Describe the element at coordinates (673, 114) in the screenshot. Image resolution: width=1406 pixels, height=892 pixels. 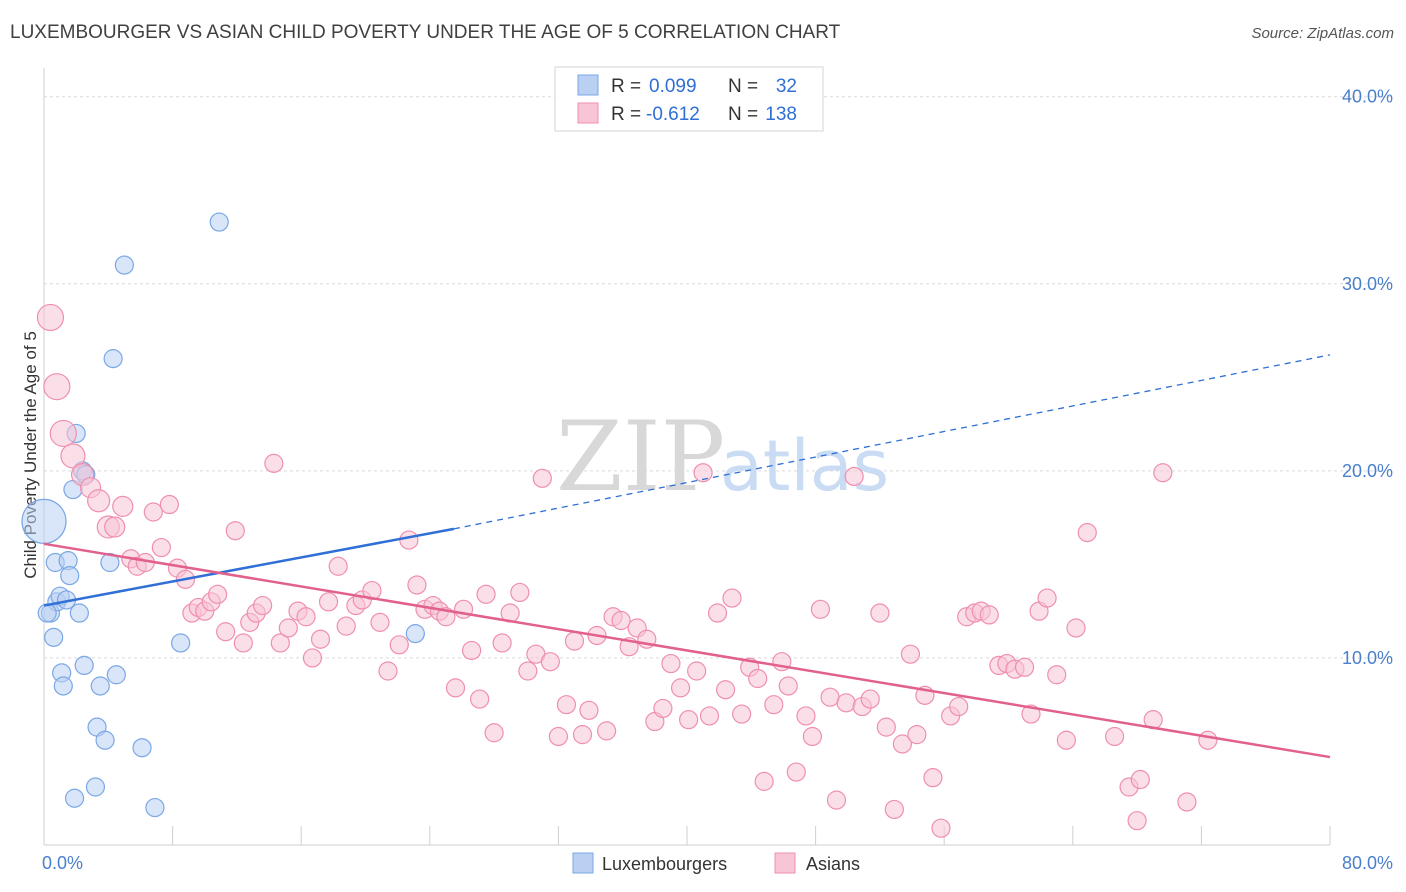
I see `legend-r-value-2: -0.612` at that location.